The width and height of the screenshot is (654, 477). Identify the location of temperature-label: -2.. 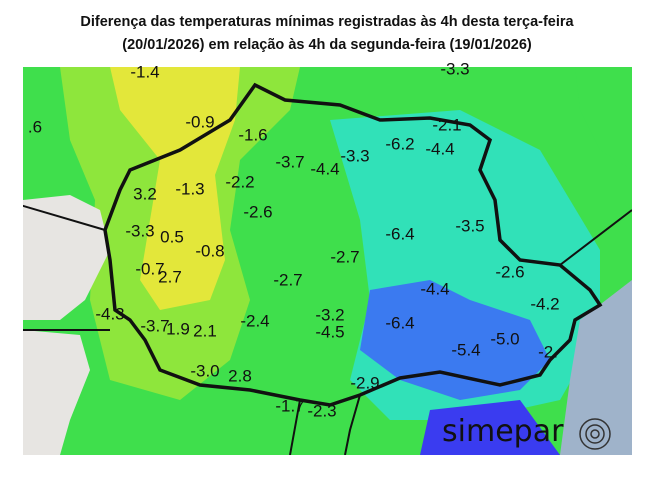
(548, 351).